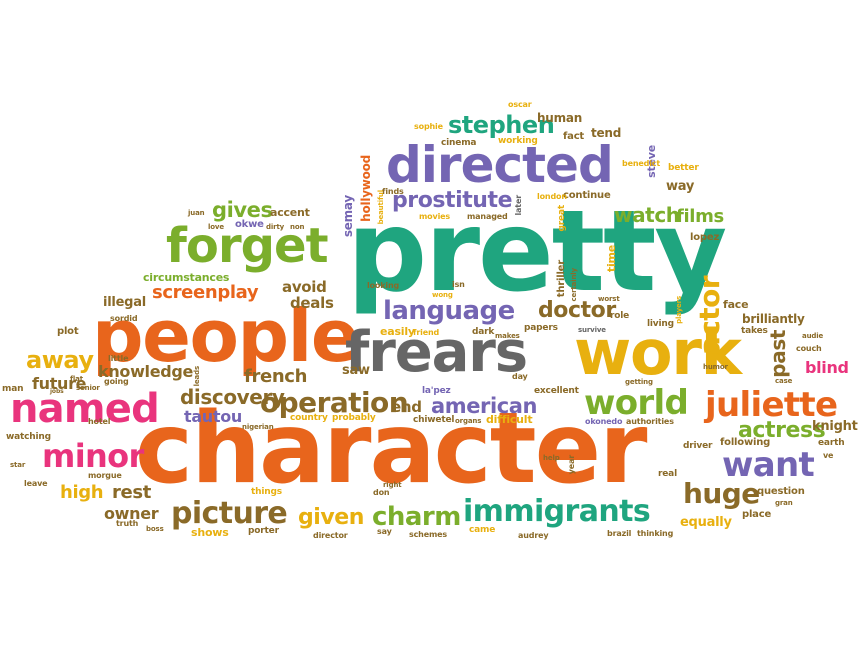 The height and width of the screenshot is (648, 864). What do you see at coordinates (604, 421) in the screenshot?
I see `word-okonedo: okonedo` at bounding box center [604, 421].